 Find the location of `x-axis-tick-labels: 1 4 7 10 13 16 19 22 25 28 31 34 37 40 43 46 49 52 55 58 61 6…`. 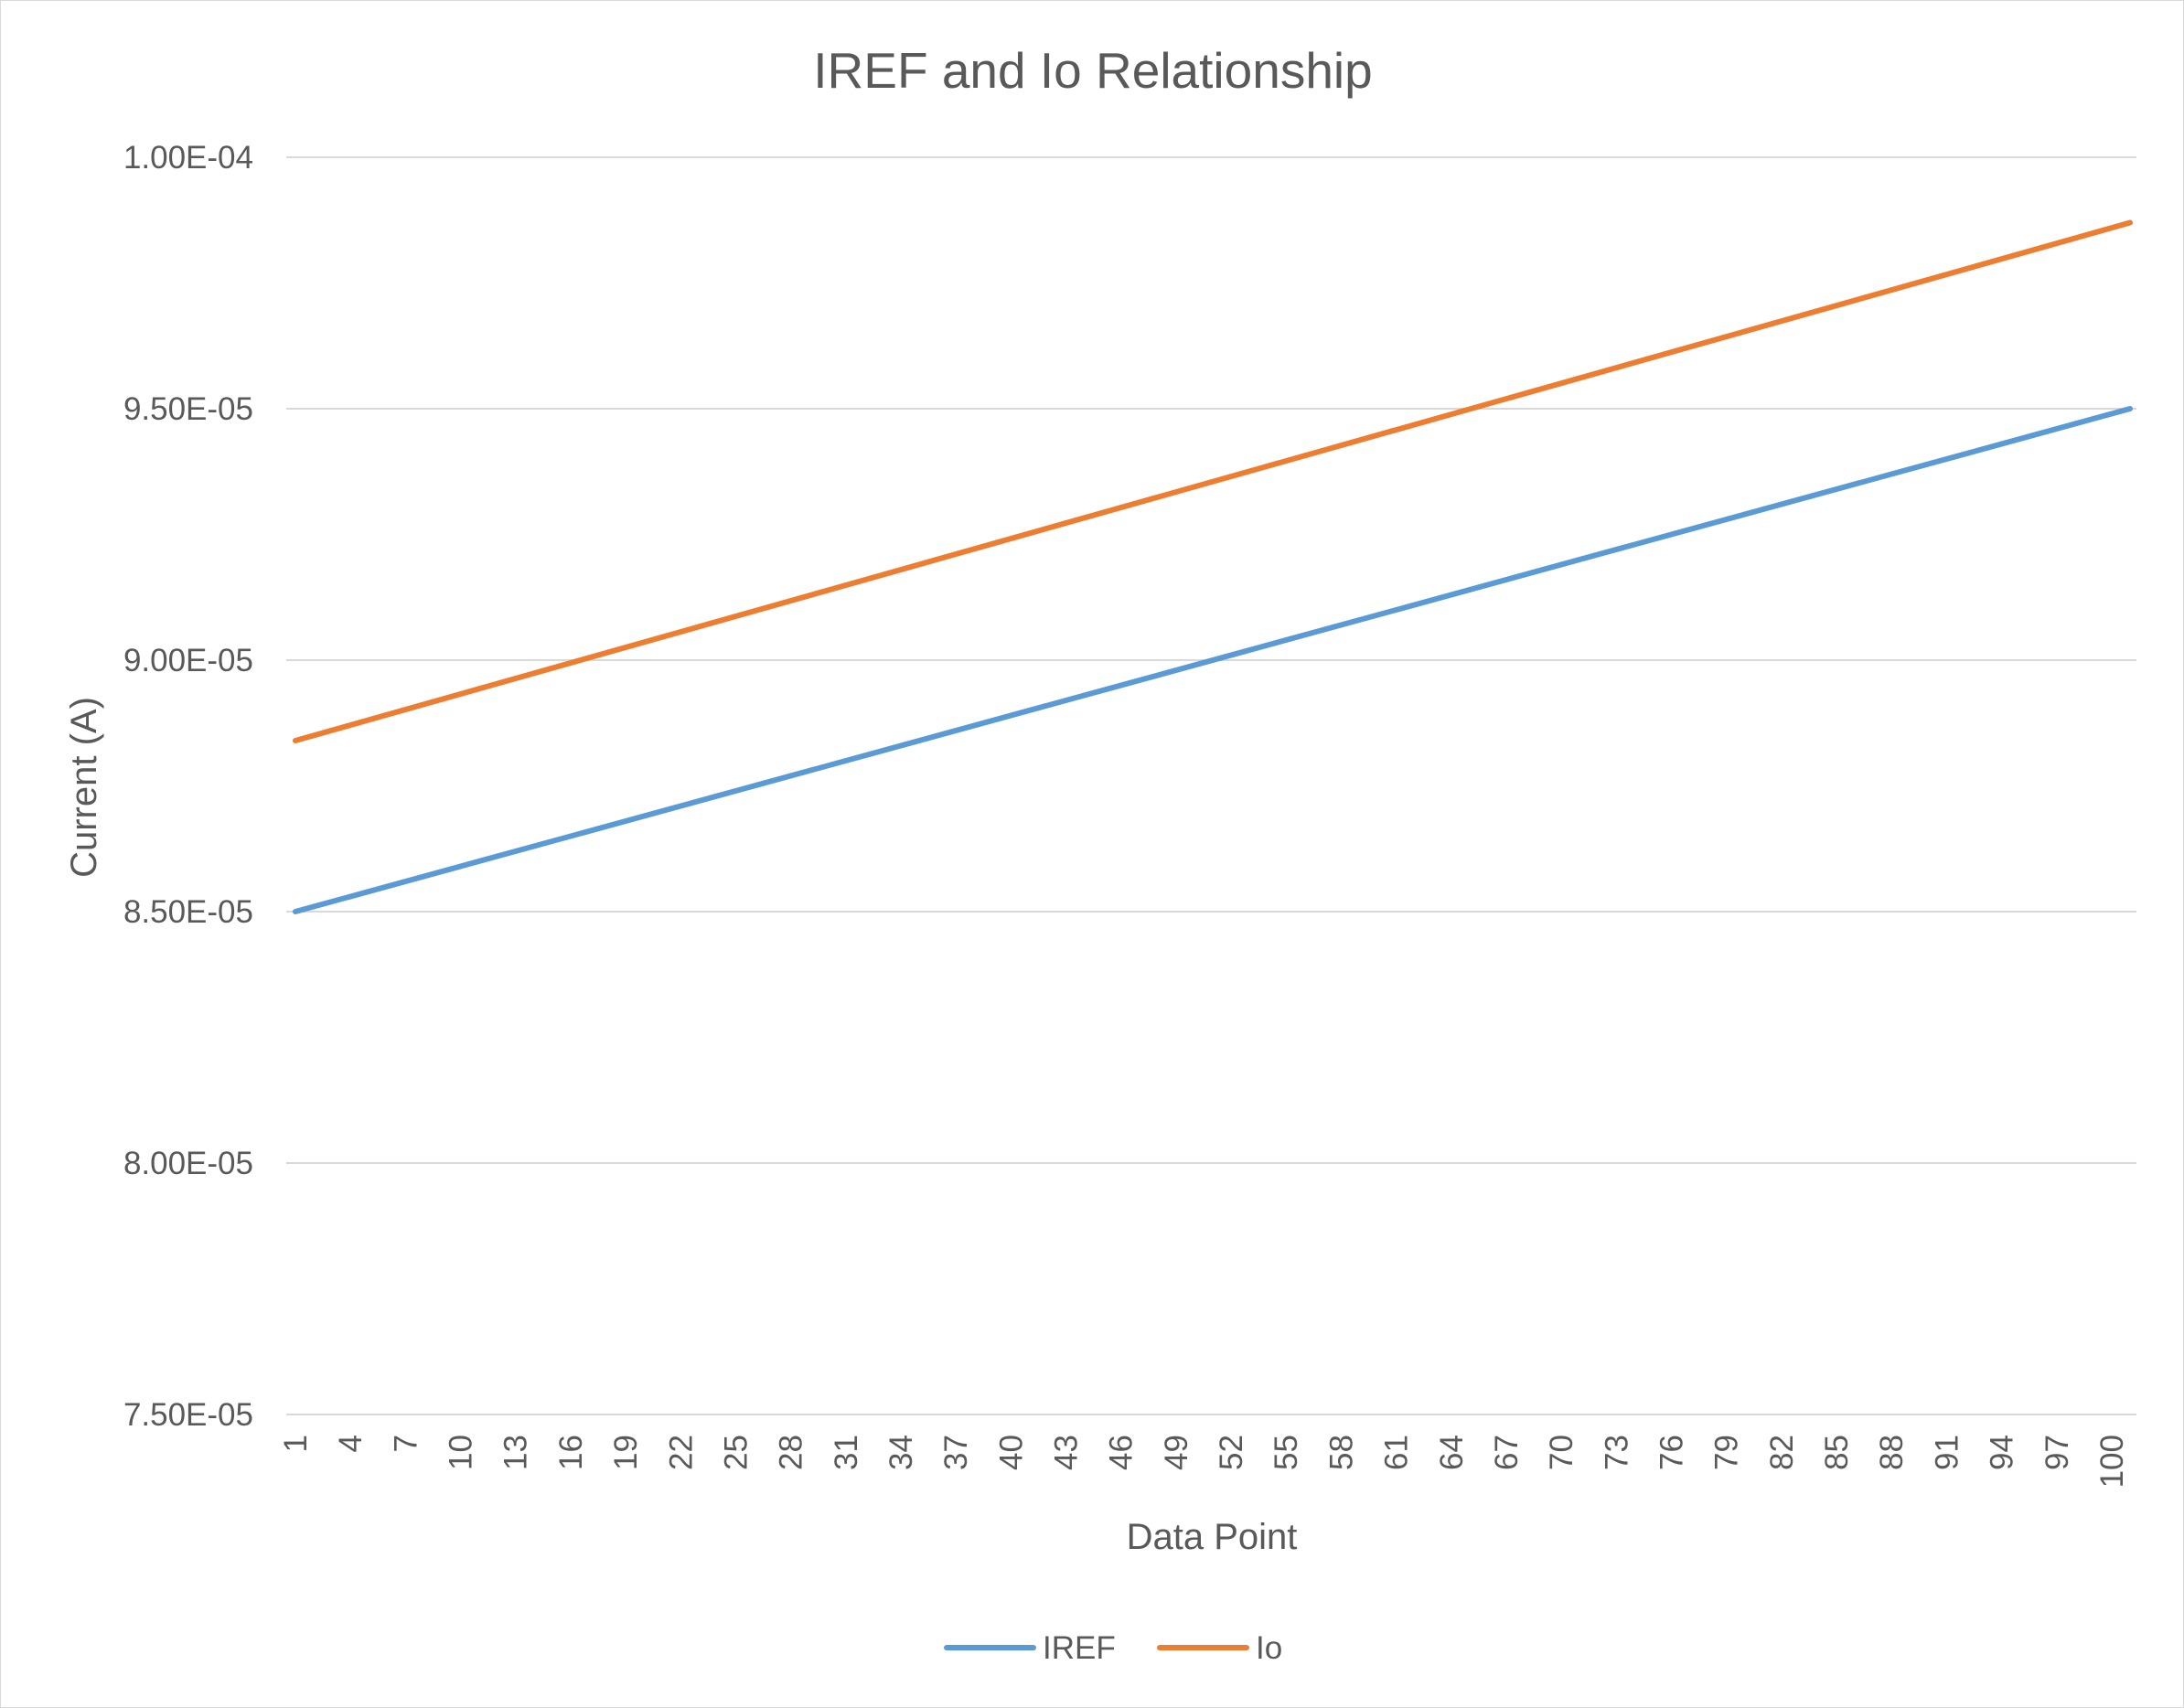

x-axis-tick-labels: 1 4 7 10 13 16 19 22 25 28 31 34 37 40 43 46 49 52 55 58 61 6… is located at coordinates (1204, 1461).